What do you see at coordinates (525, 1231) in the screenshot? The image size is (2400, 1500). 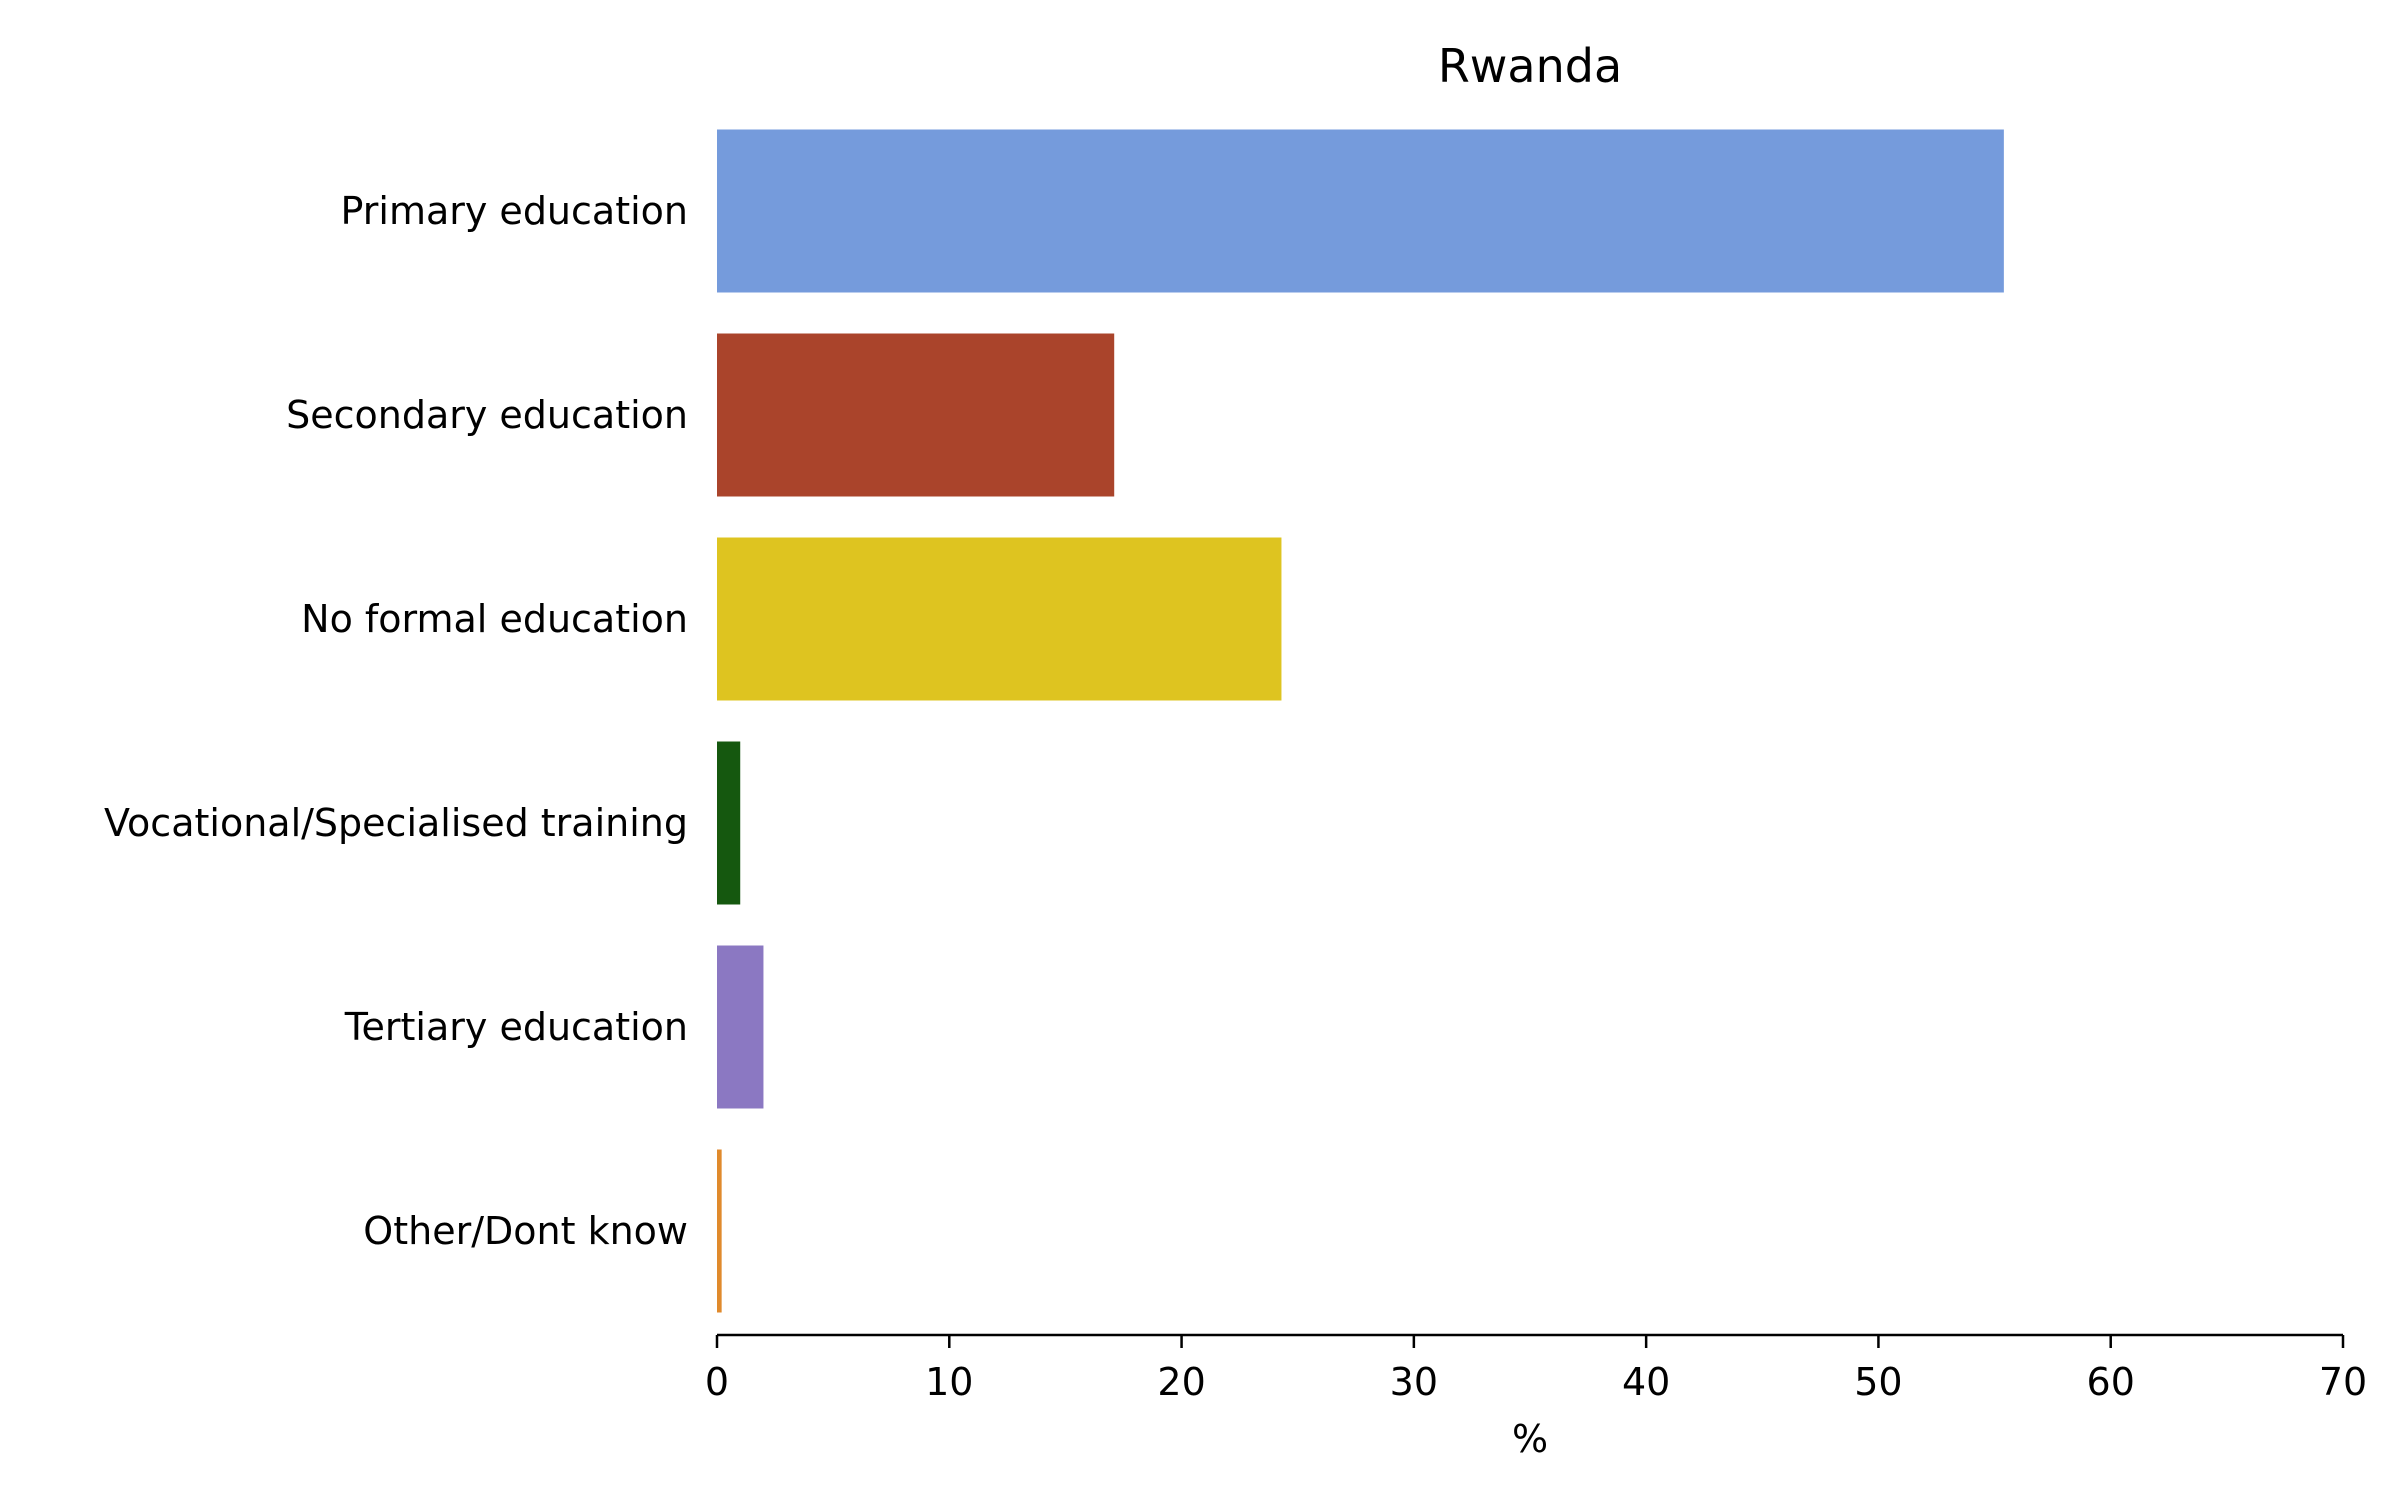 I see `category-label: Other/Dont know` at bounding box center [525, 1231].